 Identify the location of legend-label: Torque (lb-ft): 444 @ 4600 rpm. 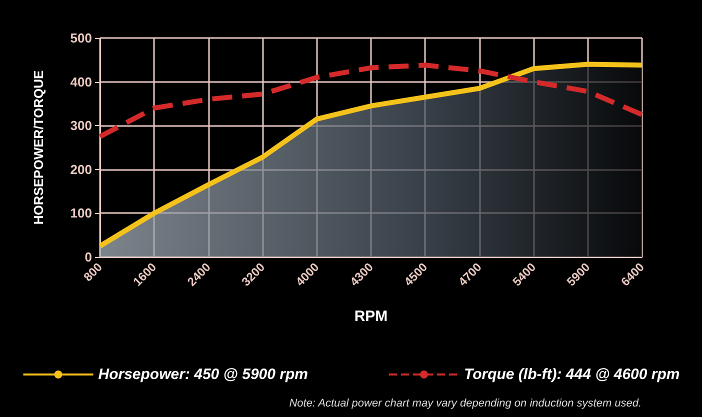
(572, 374).